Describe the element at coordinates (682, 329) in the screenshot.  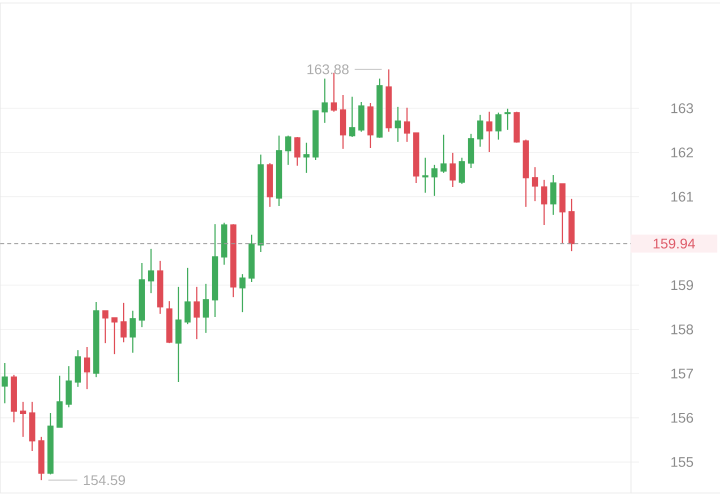
I see `y-tick-label: 158` at that location.